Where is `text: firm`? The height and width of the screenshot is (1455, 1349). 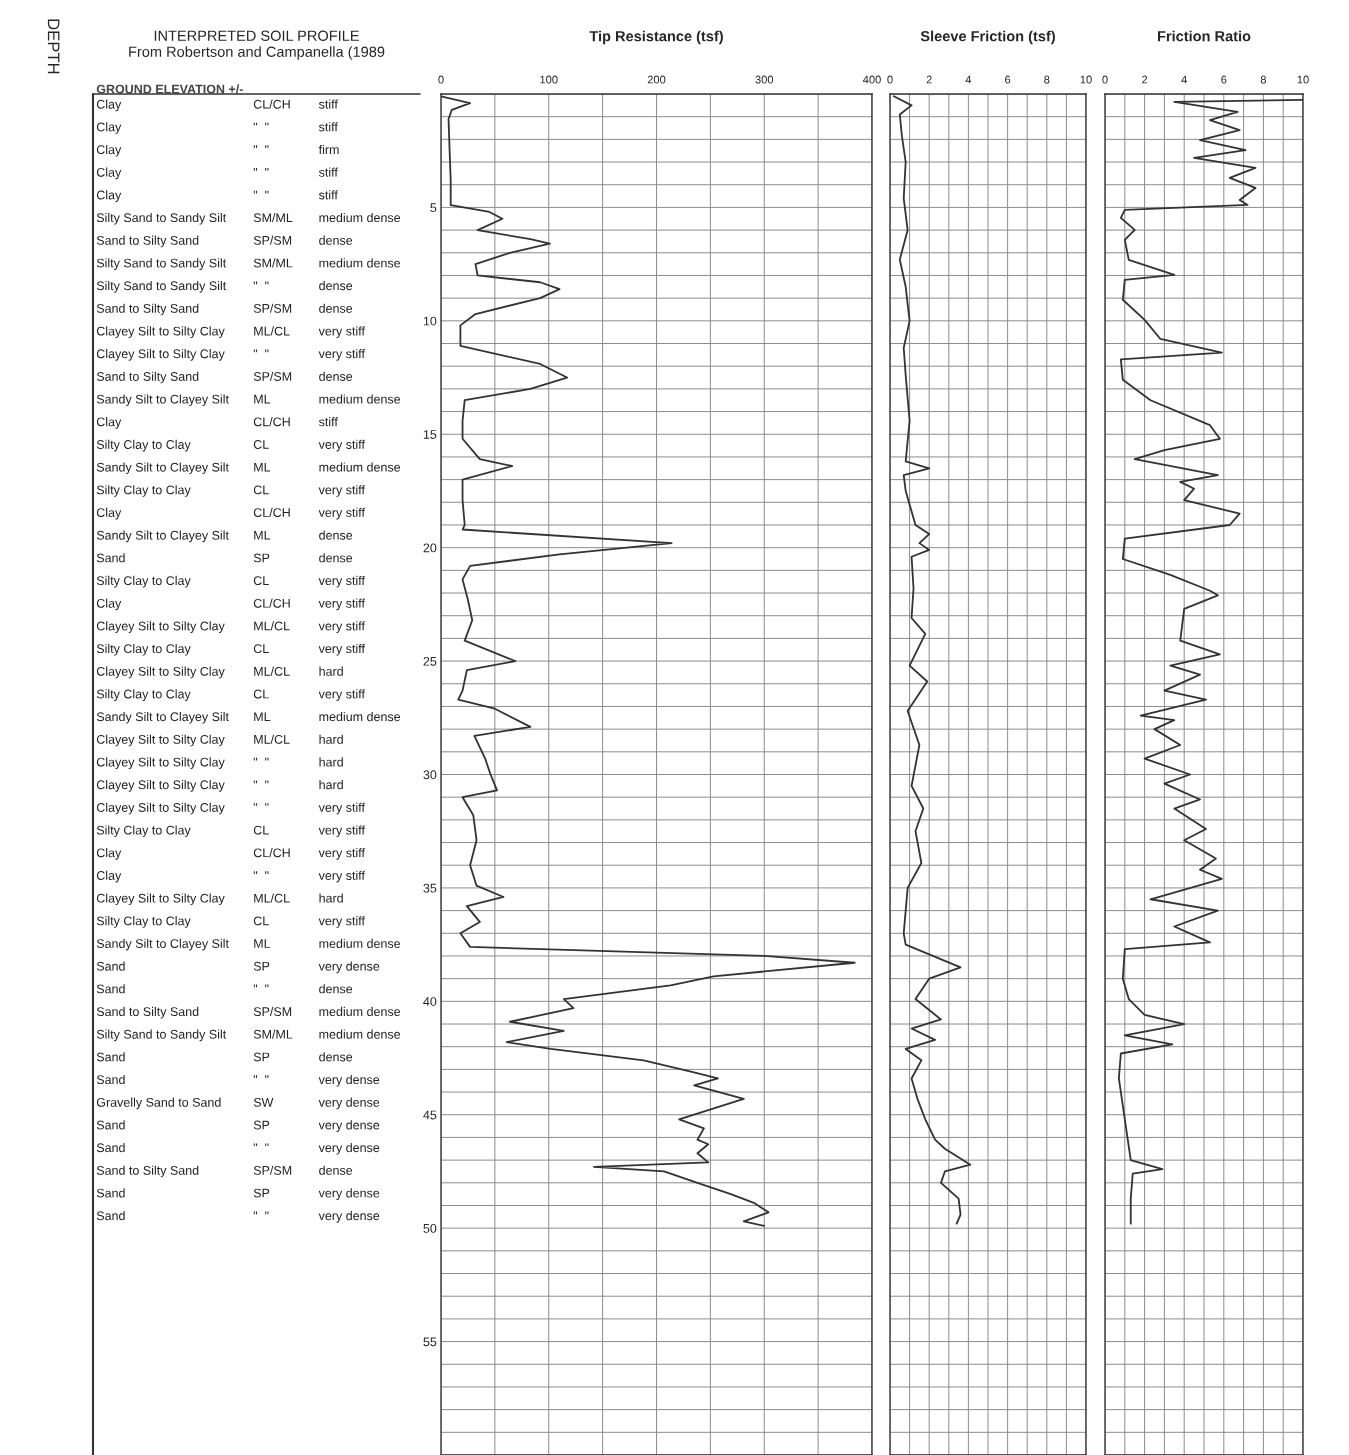 text: firm is located at coordinates (328, 149).